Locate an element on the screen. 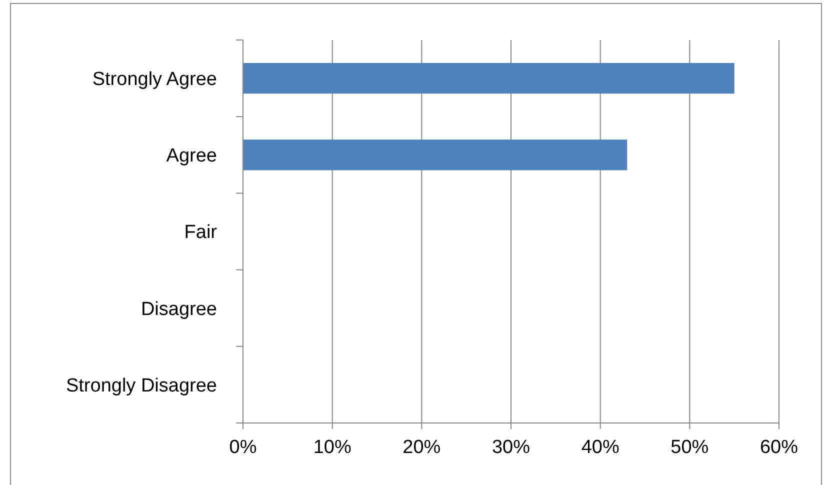 The width and height of the screenshot is (824, 485). x-tick-label: 20% is located at coordinates (421, 447).